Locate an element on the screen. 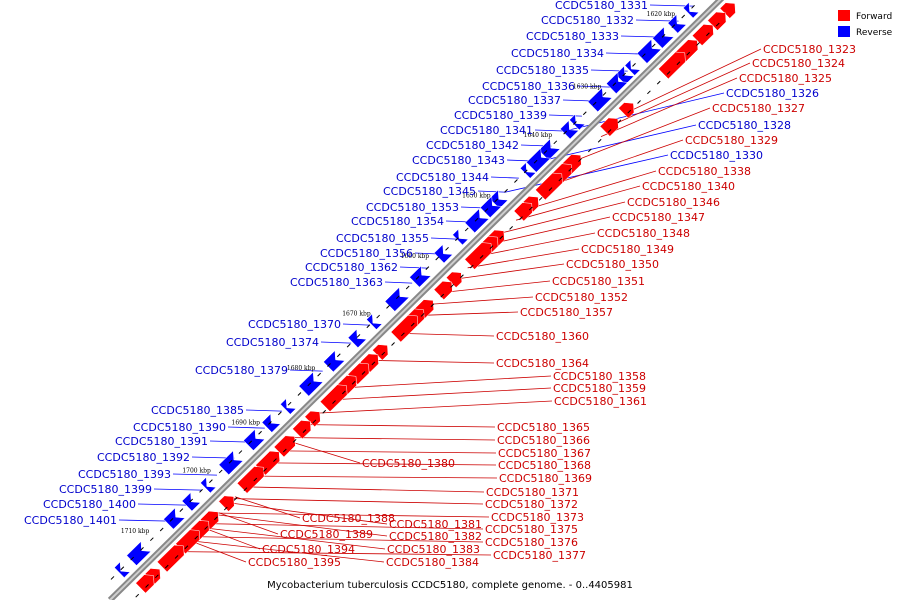 This screenshot has width=900, height=600. gene-label: CCDC5180_1341 is located at coordinates (486, 130).